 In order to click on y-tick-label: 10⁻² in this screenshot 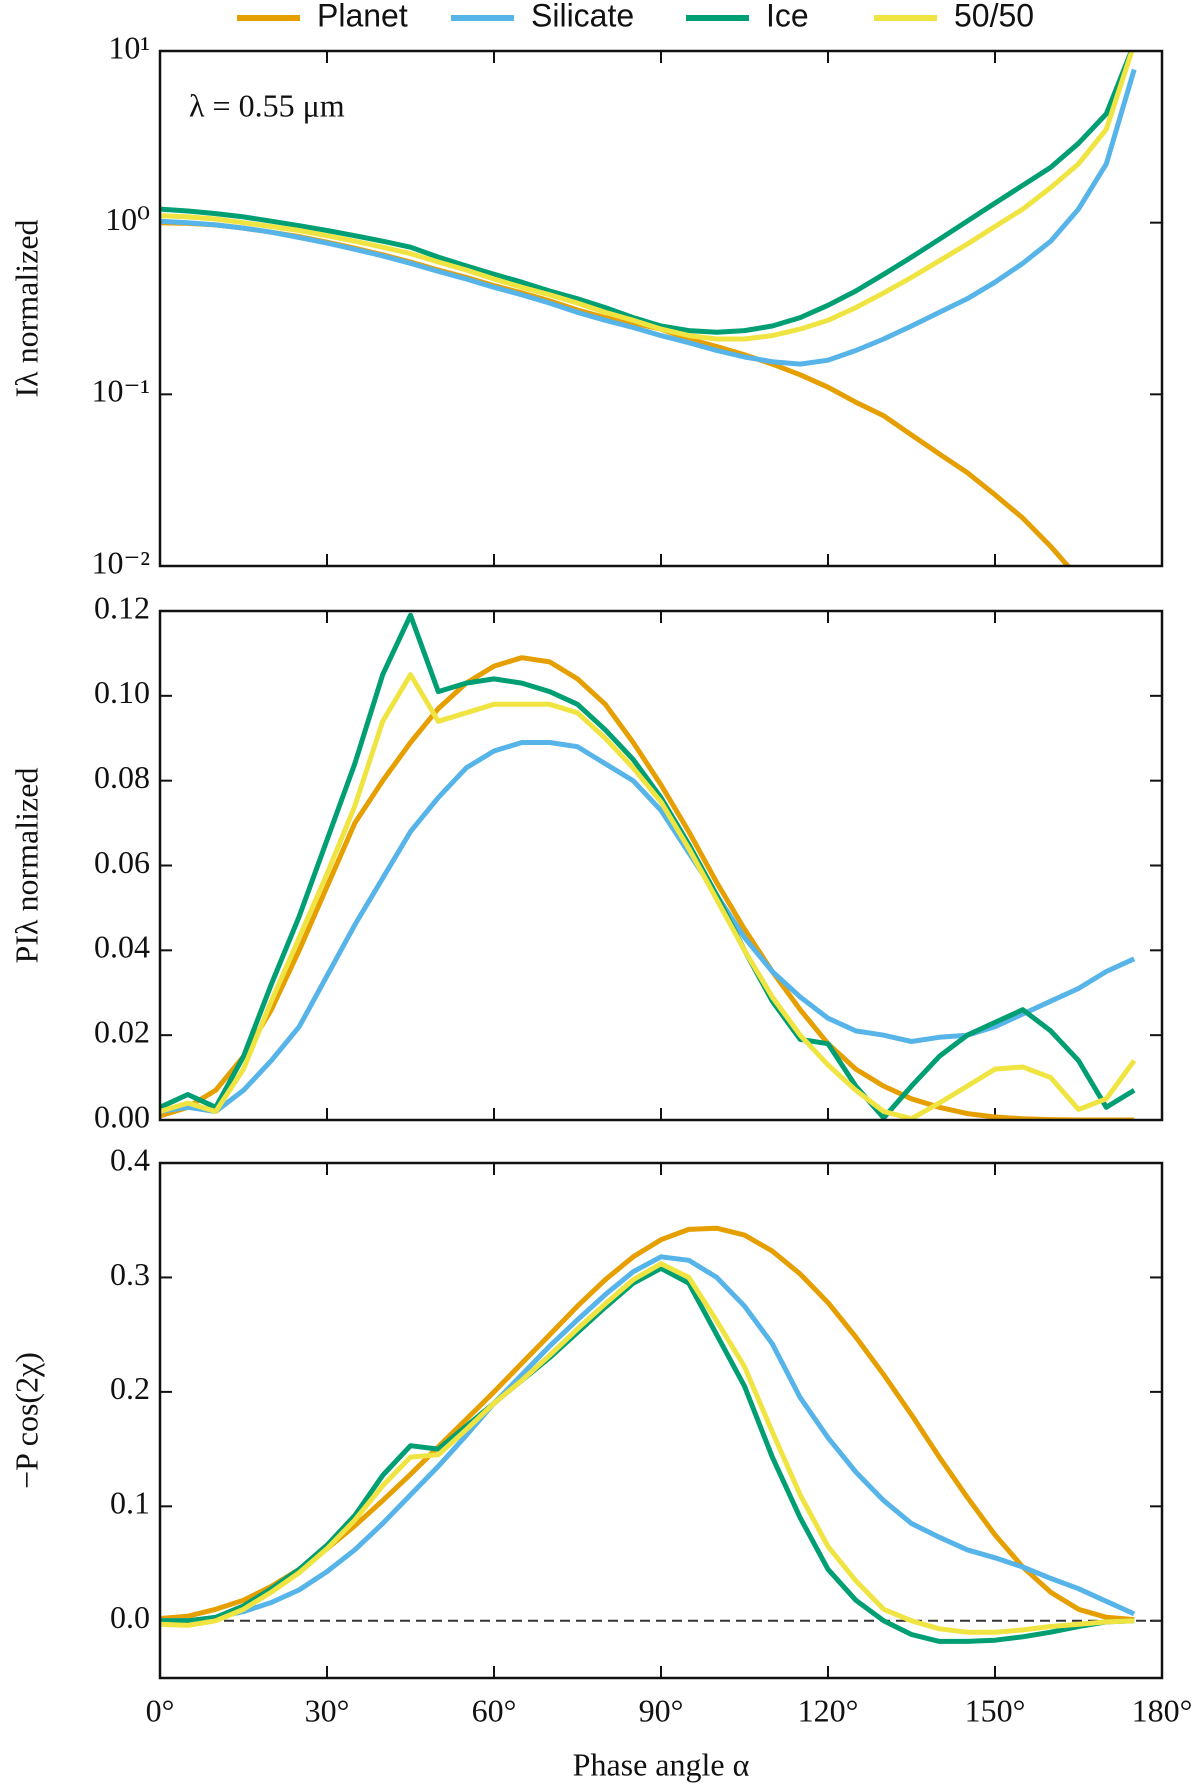, I will do `click(121, 562)`.